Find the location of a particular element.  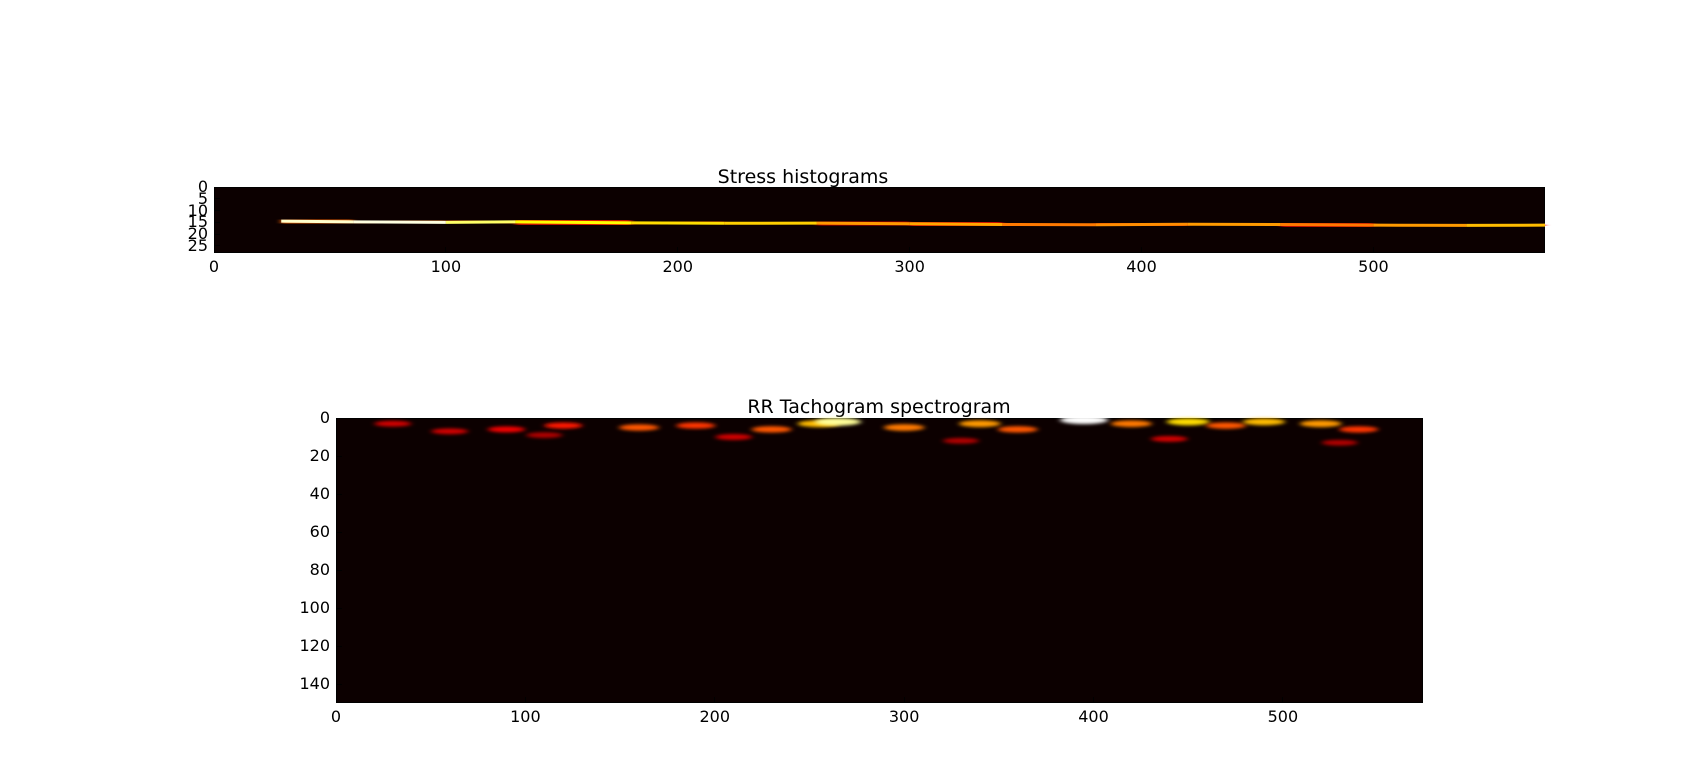

chart-title-rr: RR Tachogram spectrogram is located at coordinates (879, 407).